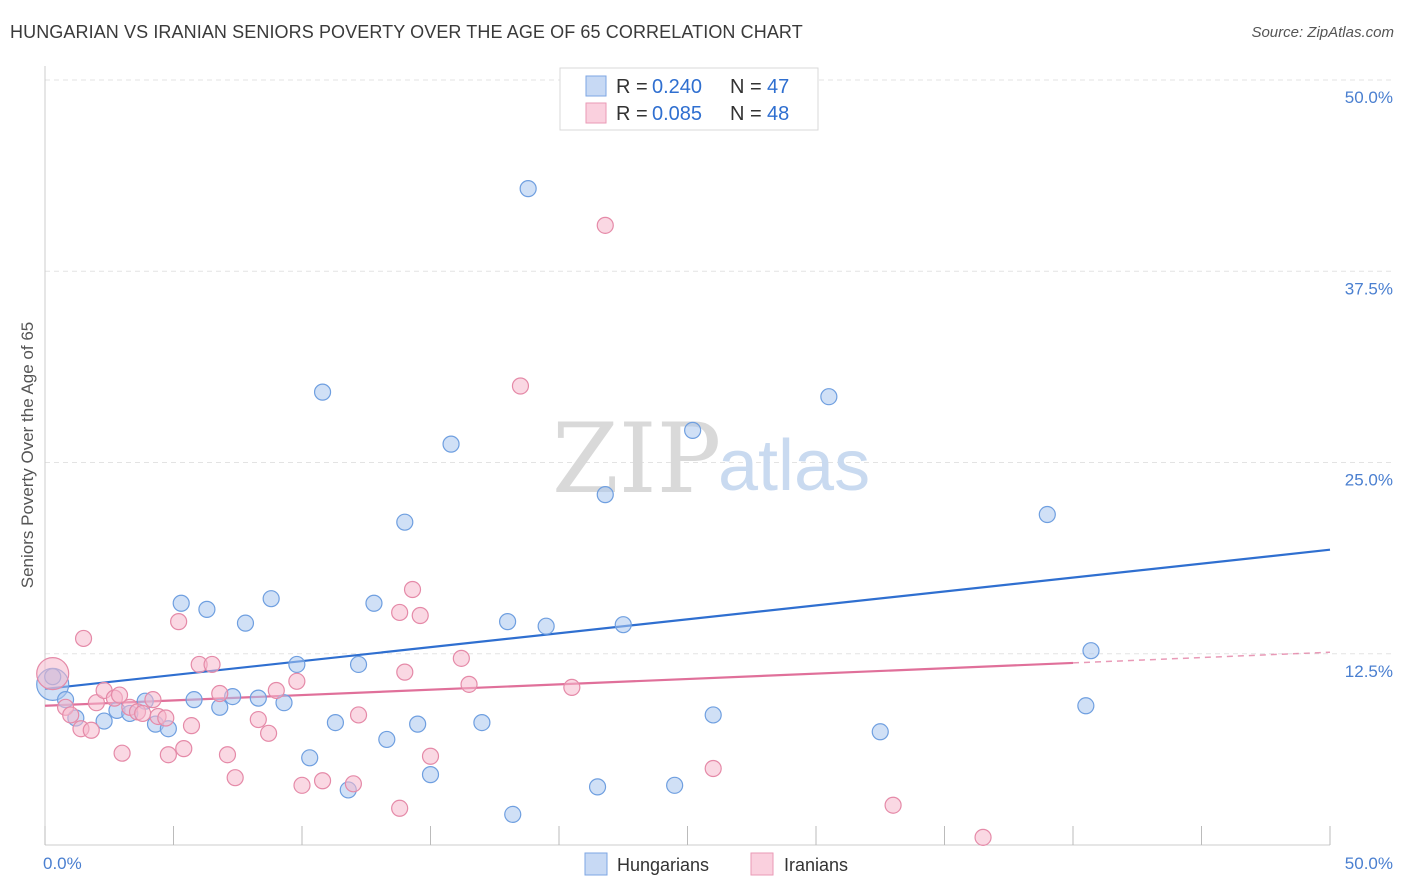  What do you see at coordinates (746, 87) in the screenshot?
I see `legend-n-label-1: N =` at bounding box center [746, 87].